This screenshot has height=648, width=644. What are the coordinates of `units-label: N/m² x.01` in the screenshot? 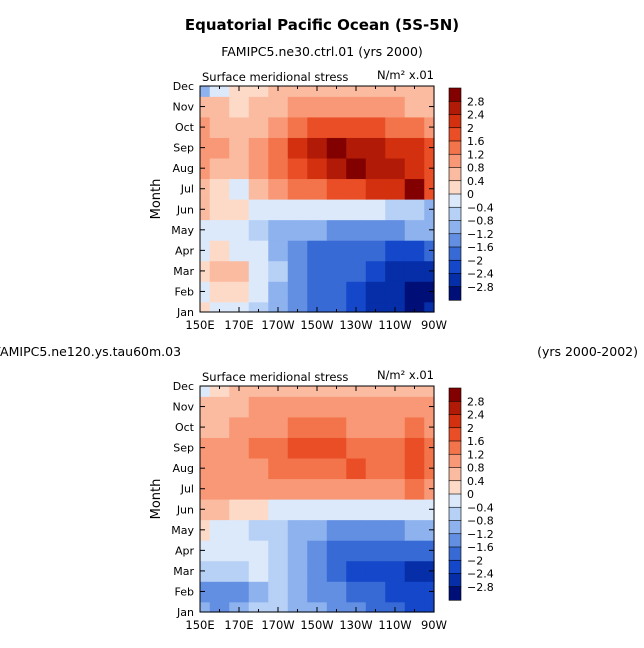 It's located at (405, 75).